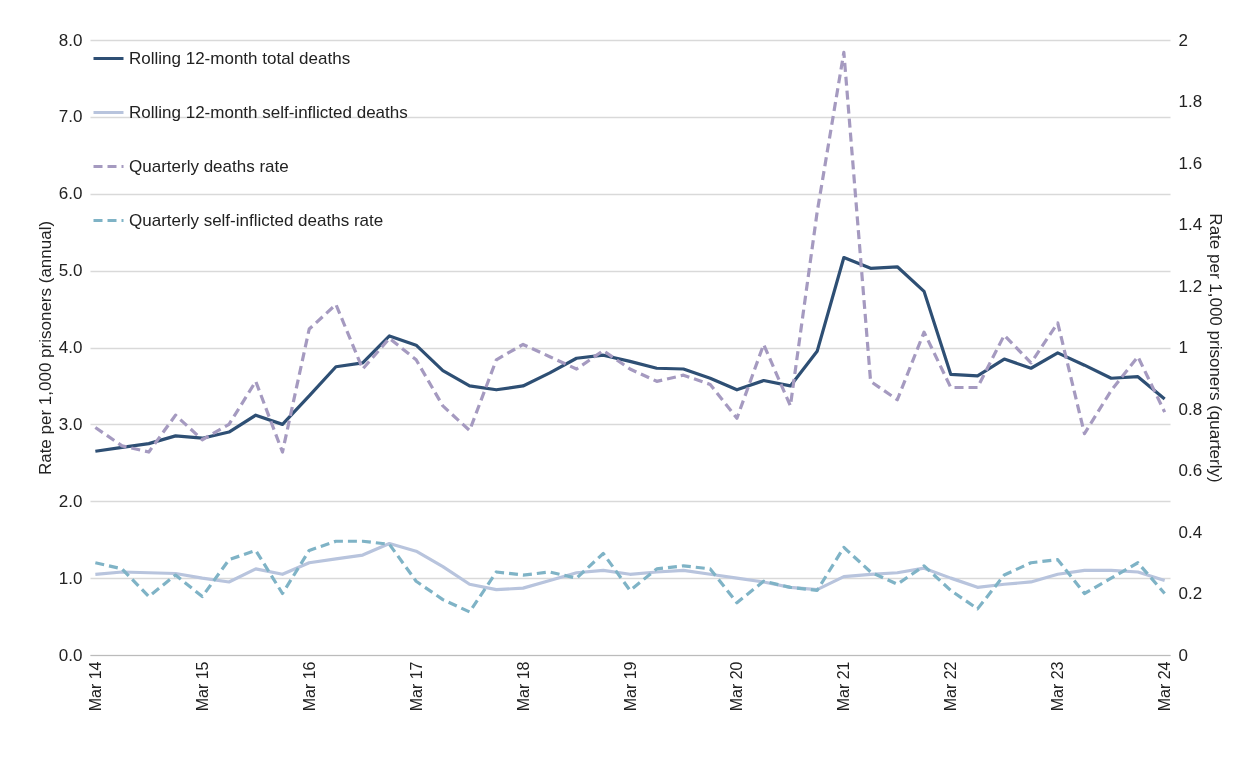  I want to click on y2-tick-label: 0.8, so click(1190, 409).